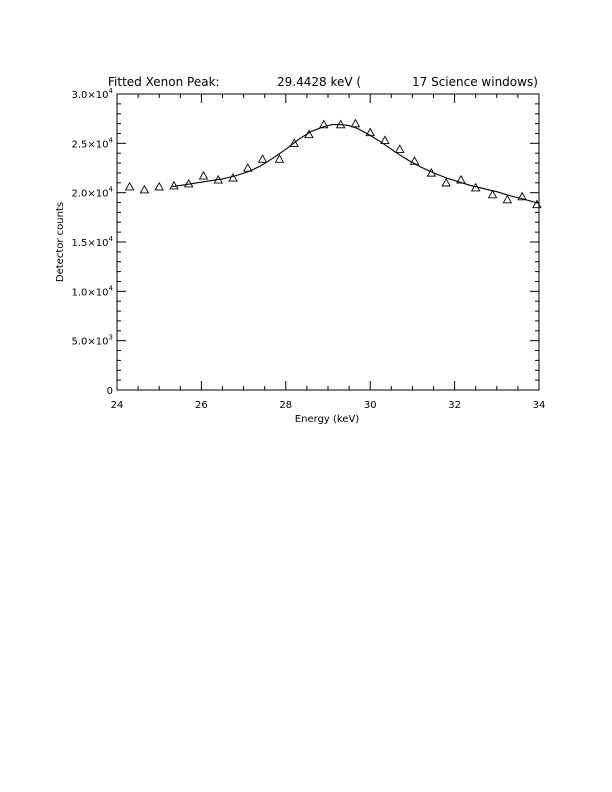 This screenshot has height=792, width=612. What do you see at coordinates (370, 405) in the screenshot?
I see `x-tick-label: 30` at bounding box center [370, 405].